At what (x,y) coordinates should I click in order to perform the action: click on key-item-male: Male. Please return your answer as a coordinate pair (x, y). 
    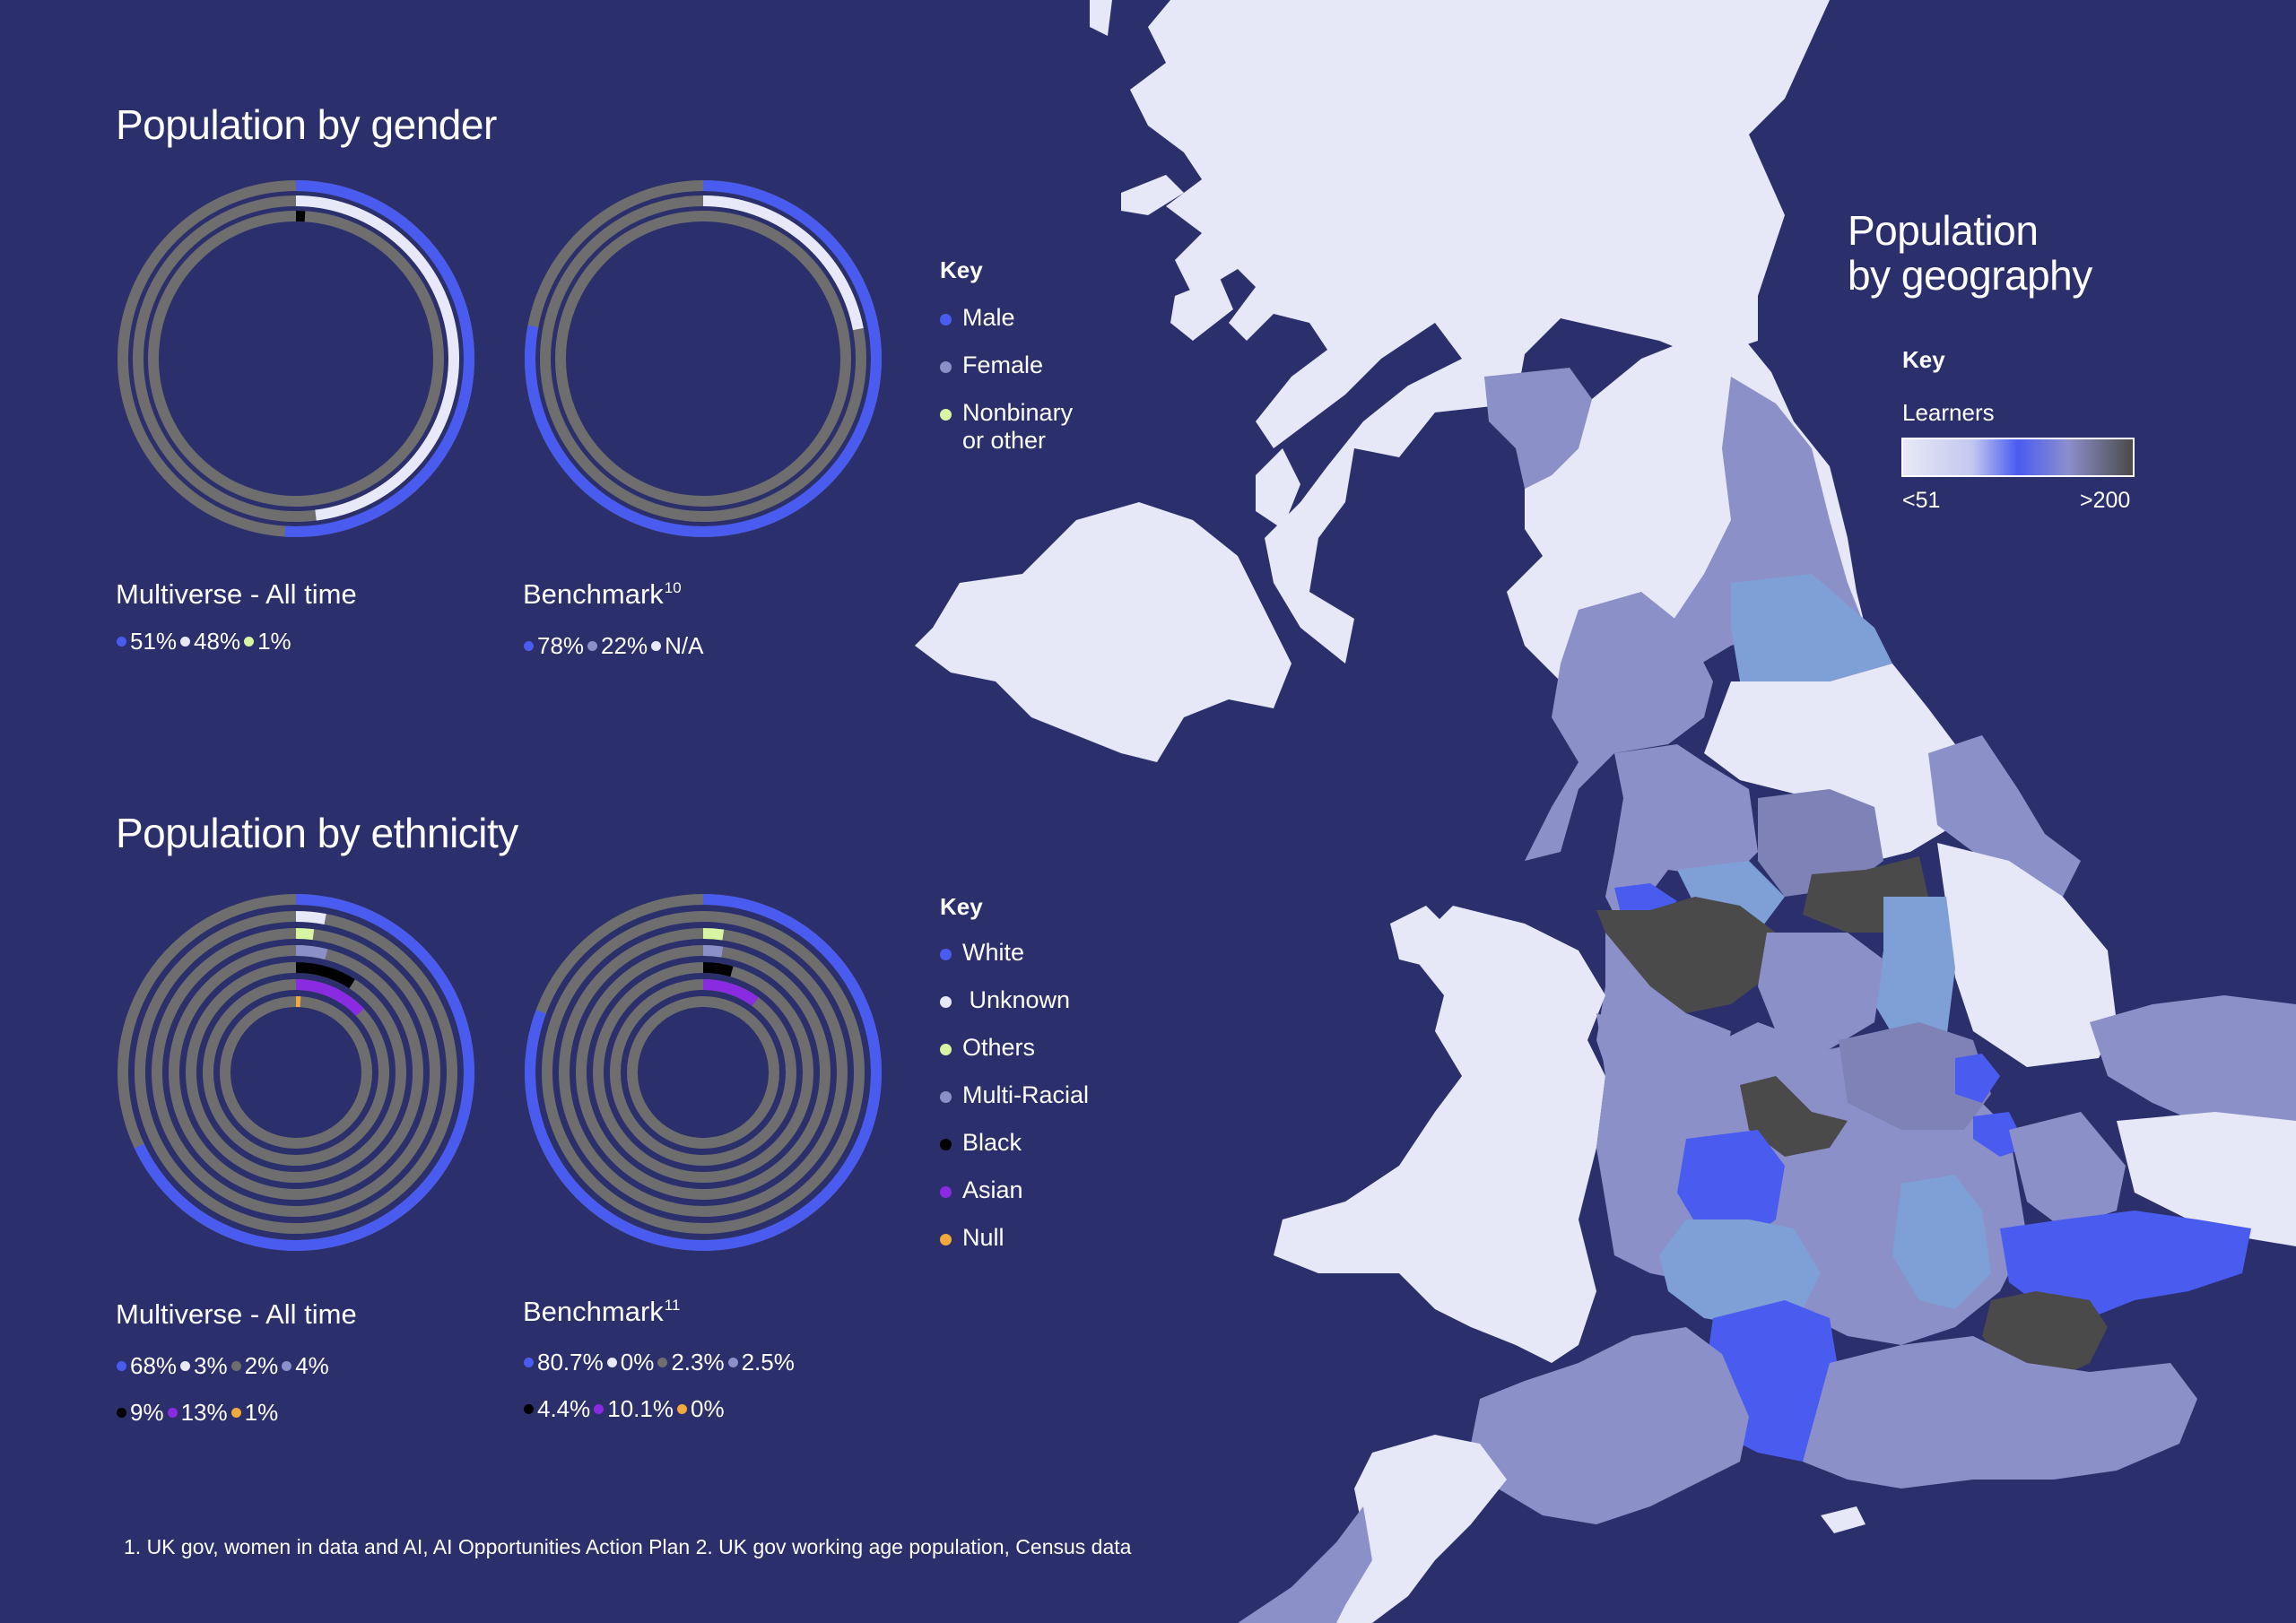
    Looking at the image, I should click on (1006, 318).